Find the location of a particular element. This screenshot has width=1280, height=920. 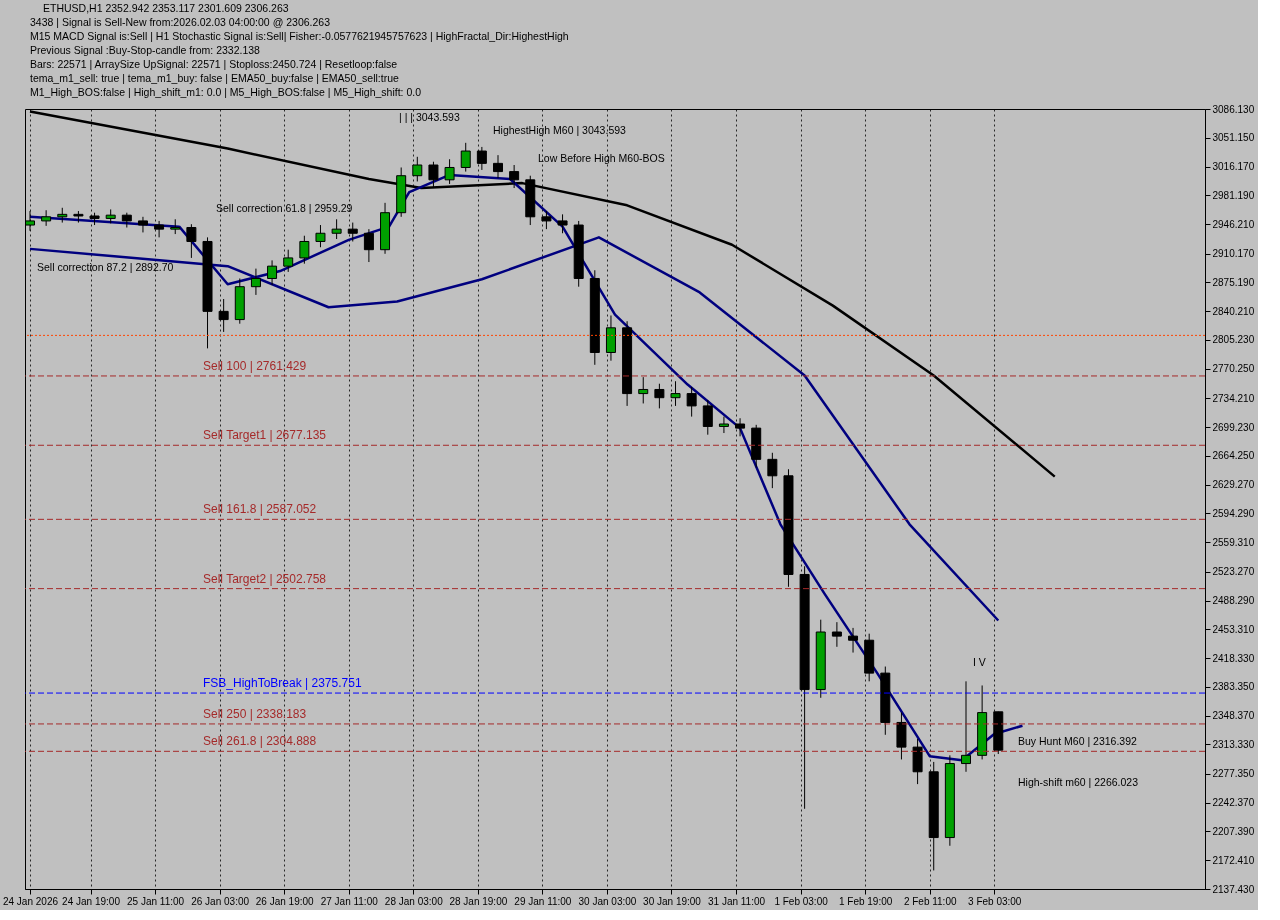

y-tick-label: 2699.230 is located at coordinates (1233, 427).